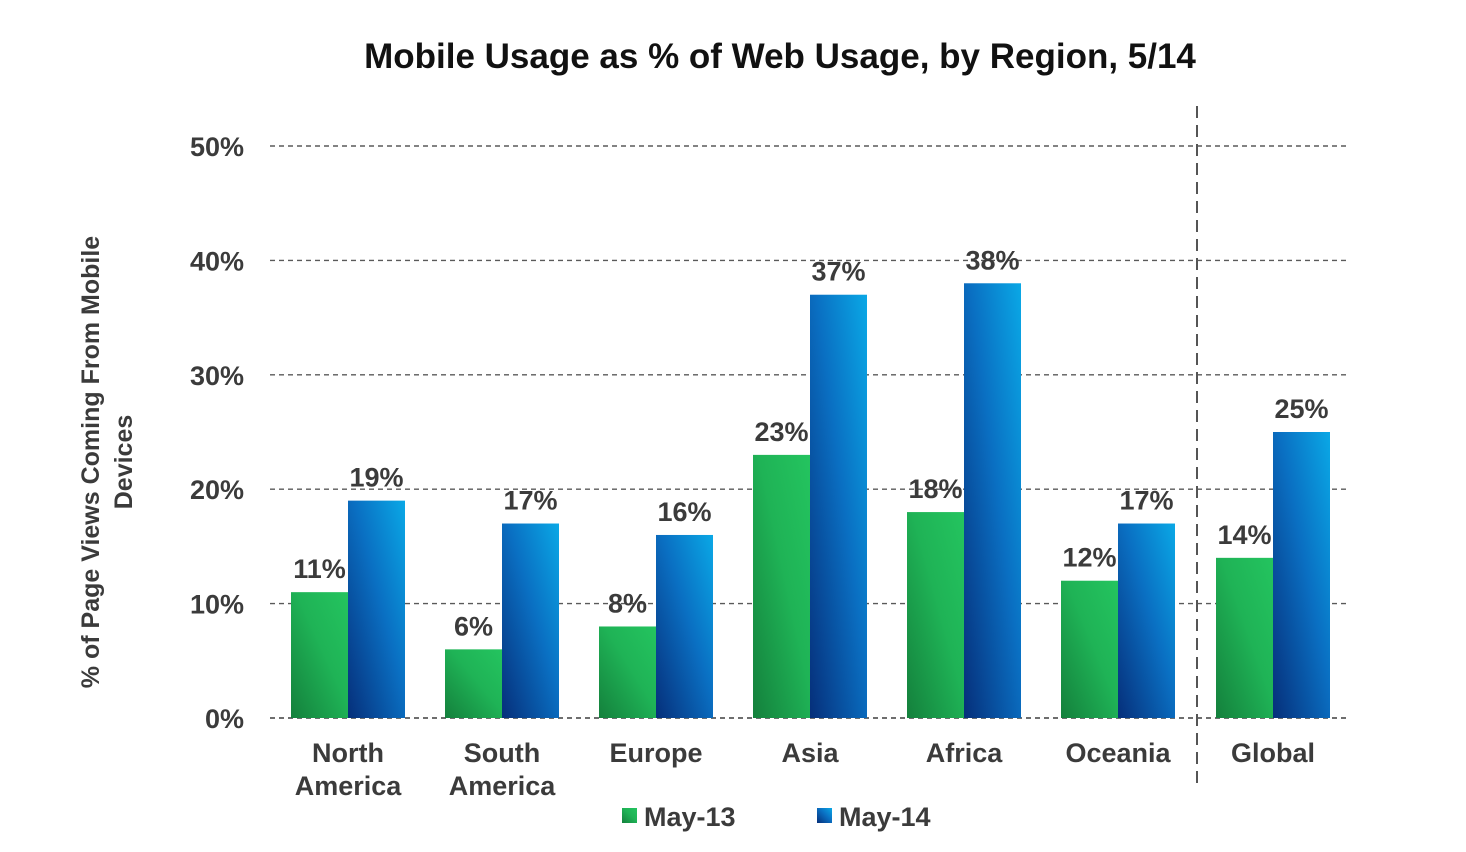 The height and width of the screenshot is (852, 1466). Describe the element at coordinates (1244, 535) in the screenshot. I see `data-label-may-13-global: 14%` at that location.